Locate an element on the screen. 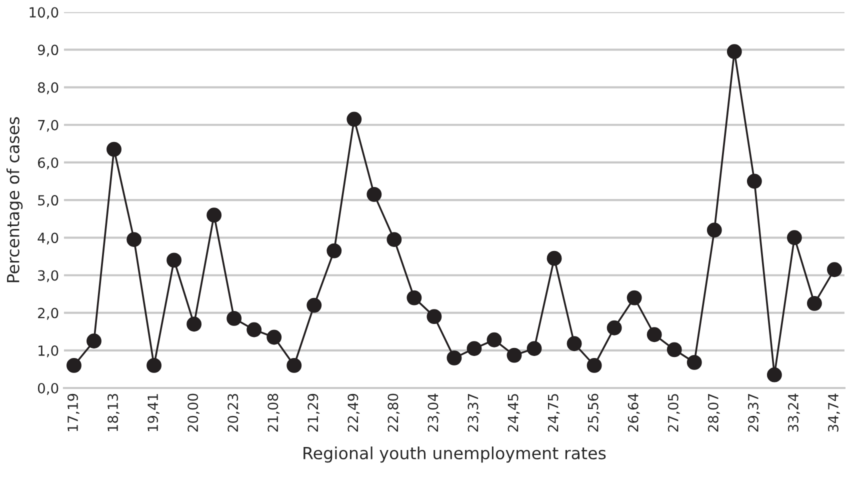 The width and height of the screenshot is (853, 485). x-tick-label: 28,07 is located at coordinates (714, 413).